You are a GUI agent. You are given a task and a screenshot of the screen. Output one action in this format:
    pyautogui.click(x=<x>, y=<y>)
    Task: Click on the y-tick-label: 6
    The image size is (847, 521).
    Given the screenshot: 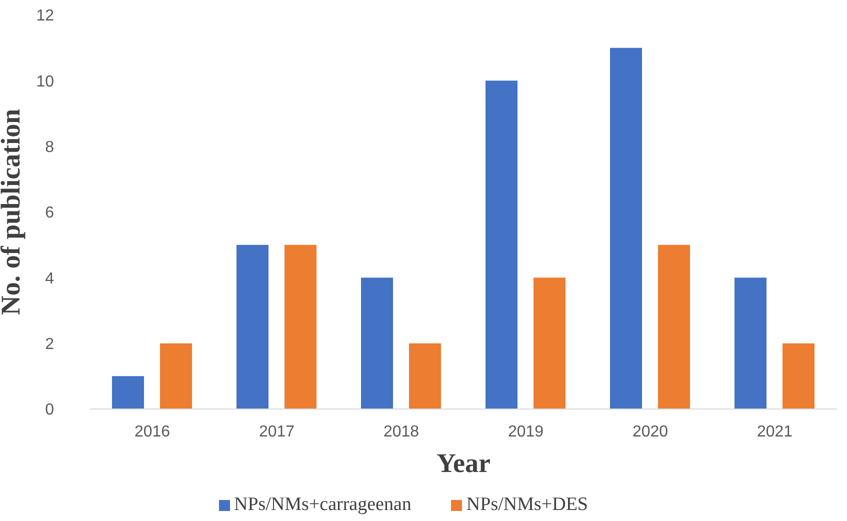 What is the action you would take?
    pyautogui.click(x=49, y=213)
    